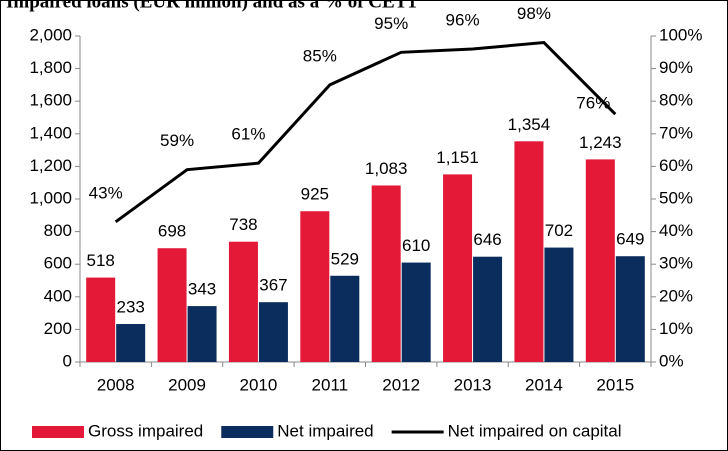  Describe the element at coordinates (487, 239) in the screenshot. I see `data-label: 646` at that location.